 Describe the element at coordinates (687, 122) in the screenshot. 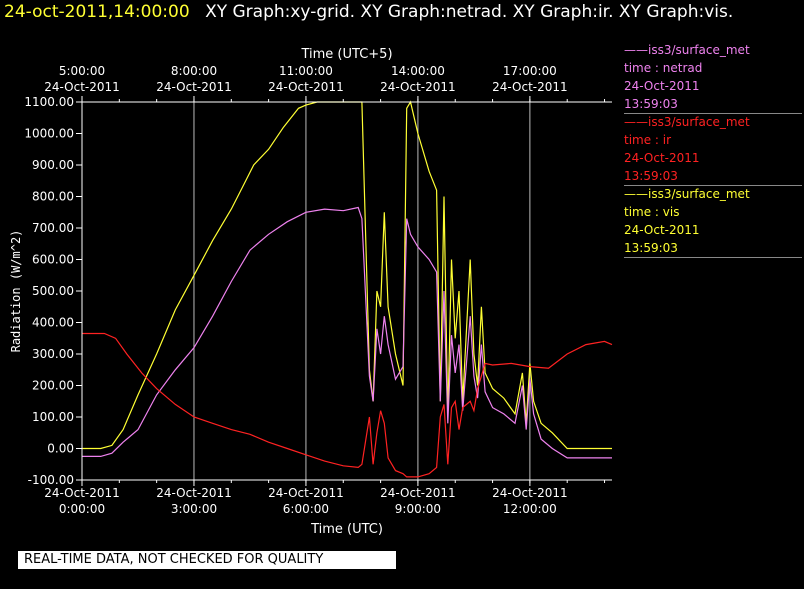

I see `legend-ir-source: ——iss3/surface_met` at that location.